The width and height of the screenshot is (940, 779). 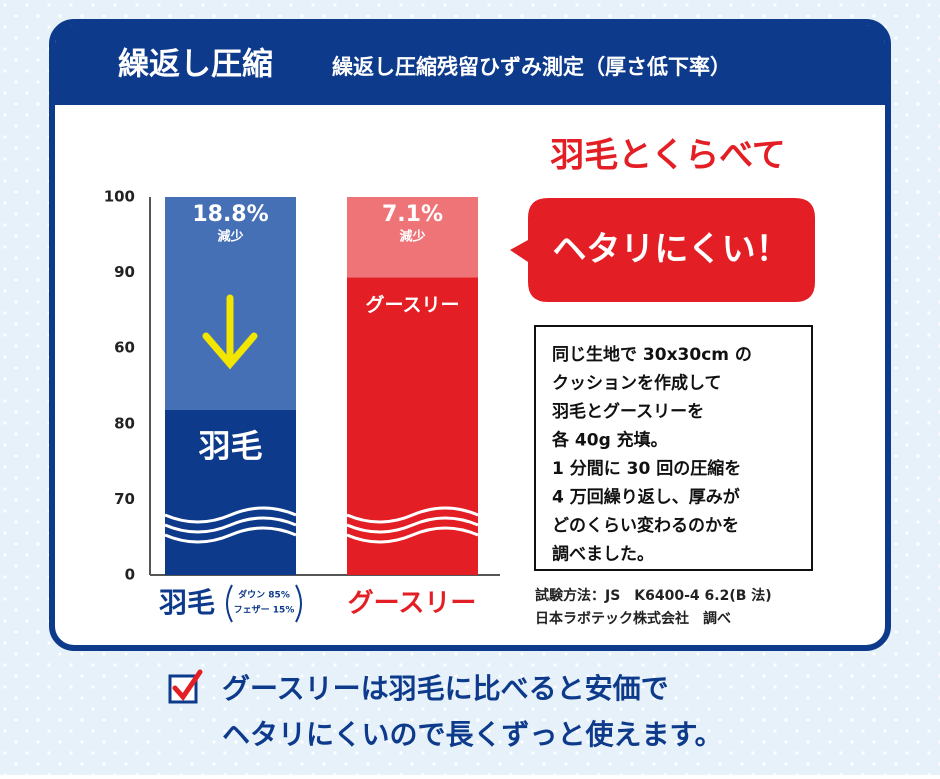 What do you see at coordinates (187, 685) in the screenshot?
I see `checkmark` at bounding box center [187, 685].